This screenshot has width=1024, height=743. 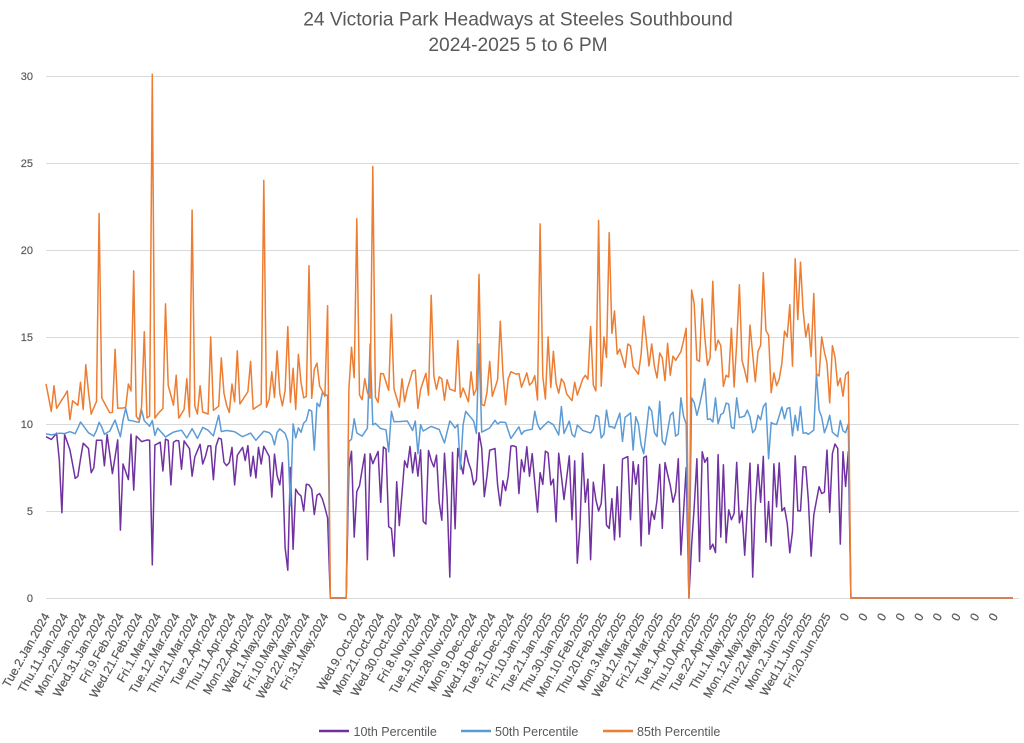 I want to click on svg-text: 20, so click(x=27, y=251).